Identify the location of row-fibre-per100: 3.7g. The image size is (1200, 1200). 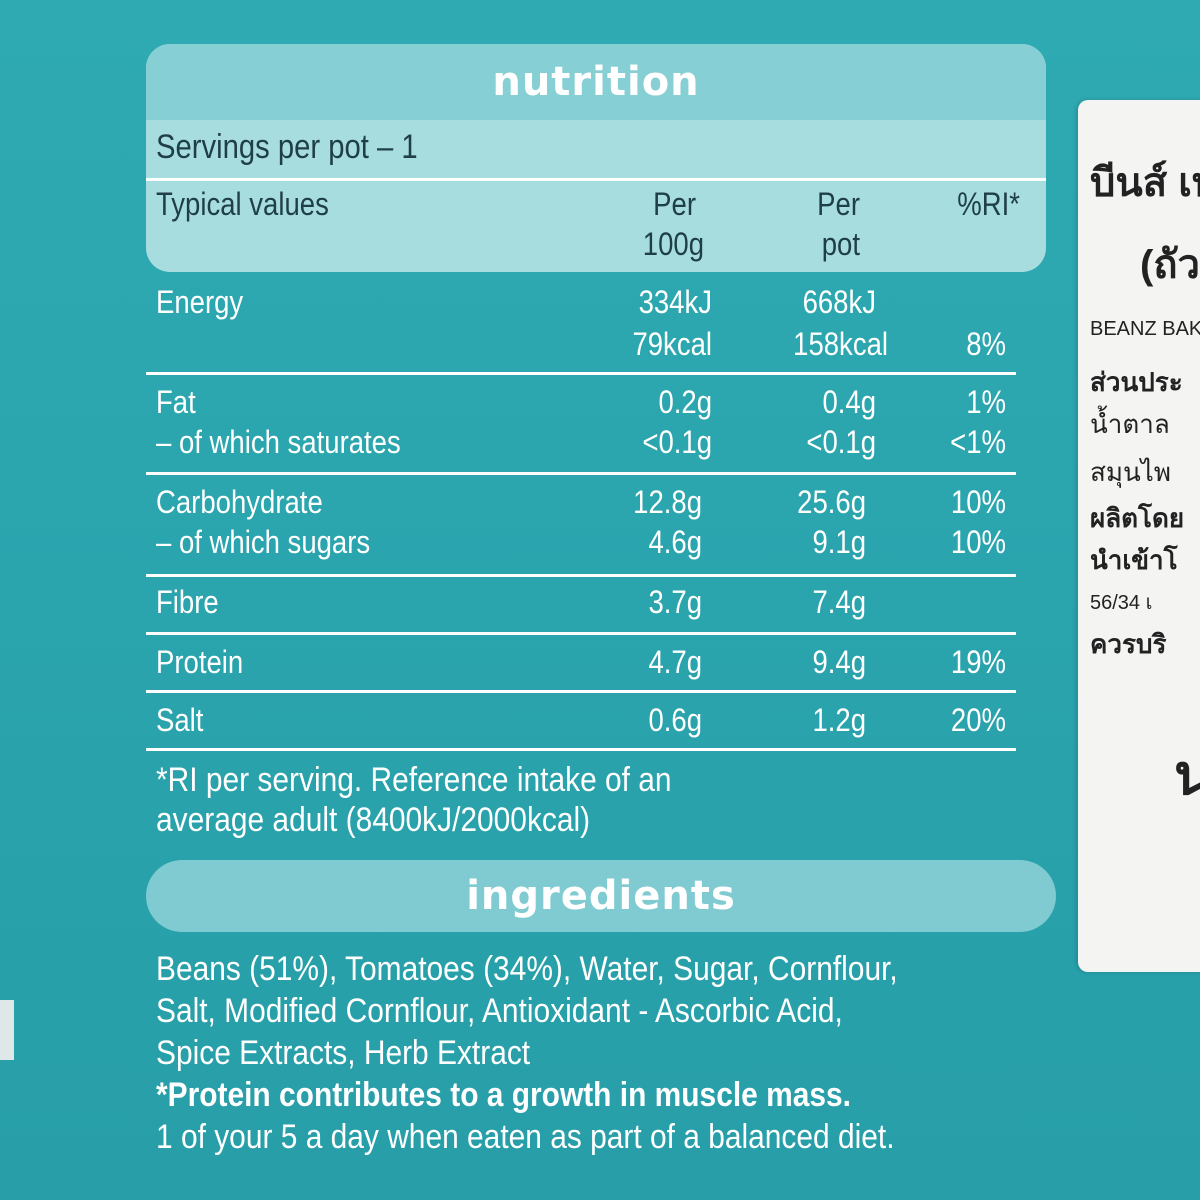
(675, 602).